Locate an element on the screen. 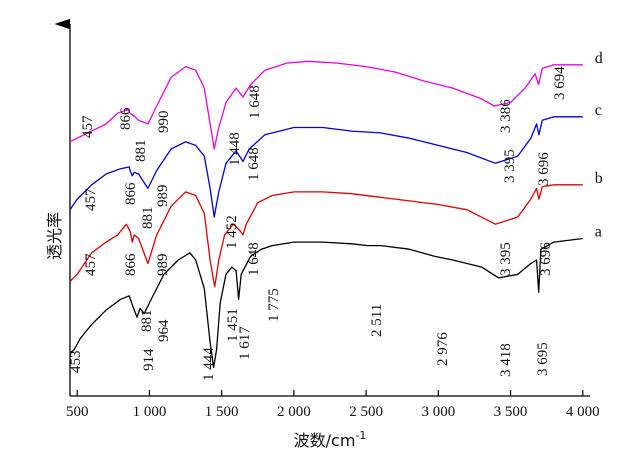 The height and width of the screenshot is (464, 638). peak-label-a: 914 is located at coordinates (149, 359).